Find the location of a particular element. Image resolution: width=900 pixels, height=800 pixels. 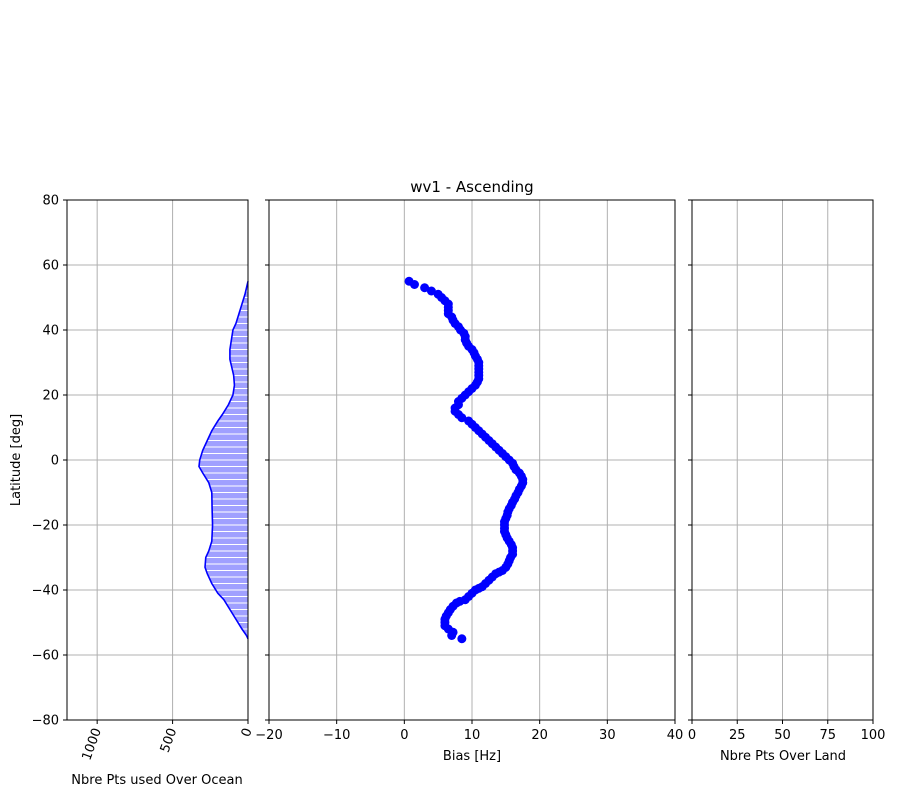

panel-2-xtick-label: 20 is located at coordinates (539, 735).